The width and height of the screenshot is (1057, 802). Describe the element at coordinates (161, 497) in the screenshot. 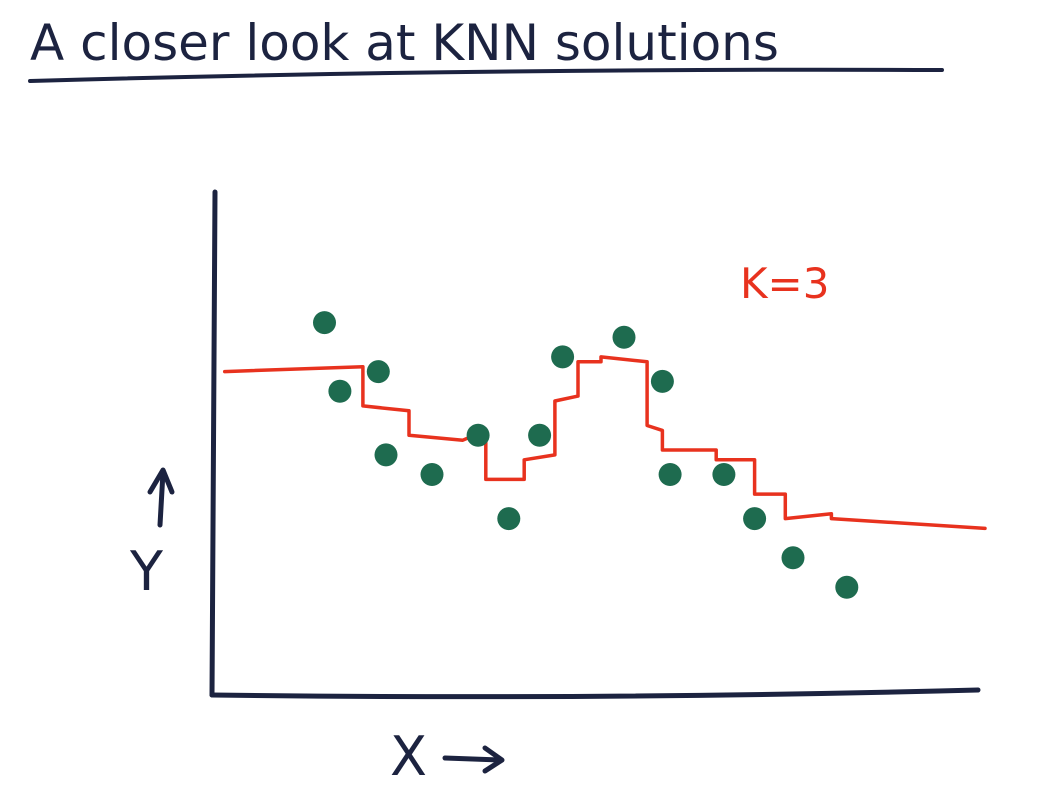

I see `up-arrow-icon` at that location.